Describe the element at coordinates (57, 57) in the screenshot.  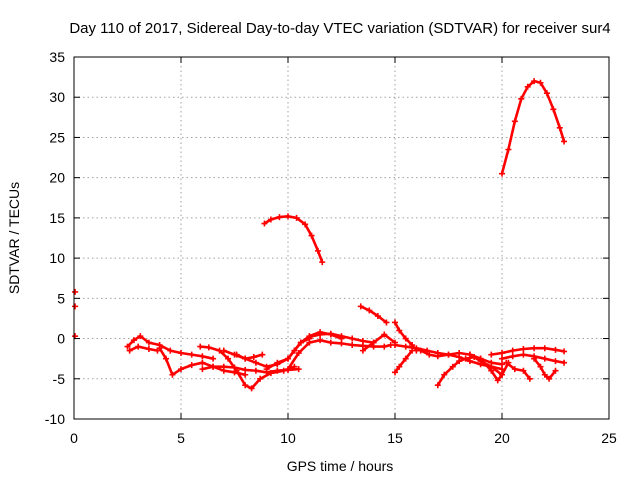
I see `y-tick-label: 35` at that location.